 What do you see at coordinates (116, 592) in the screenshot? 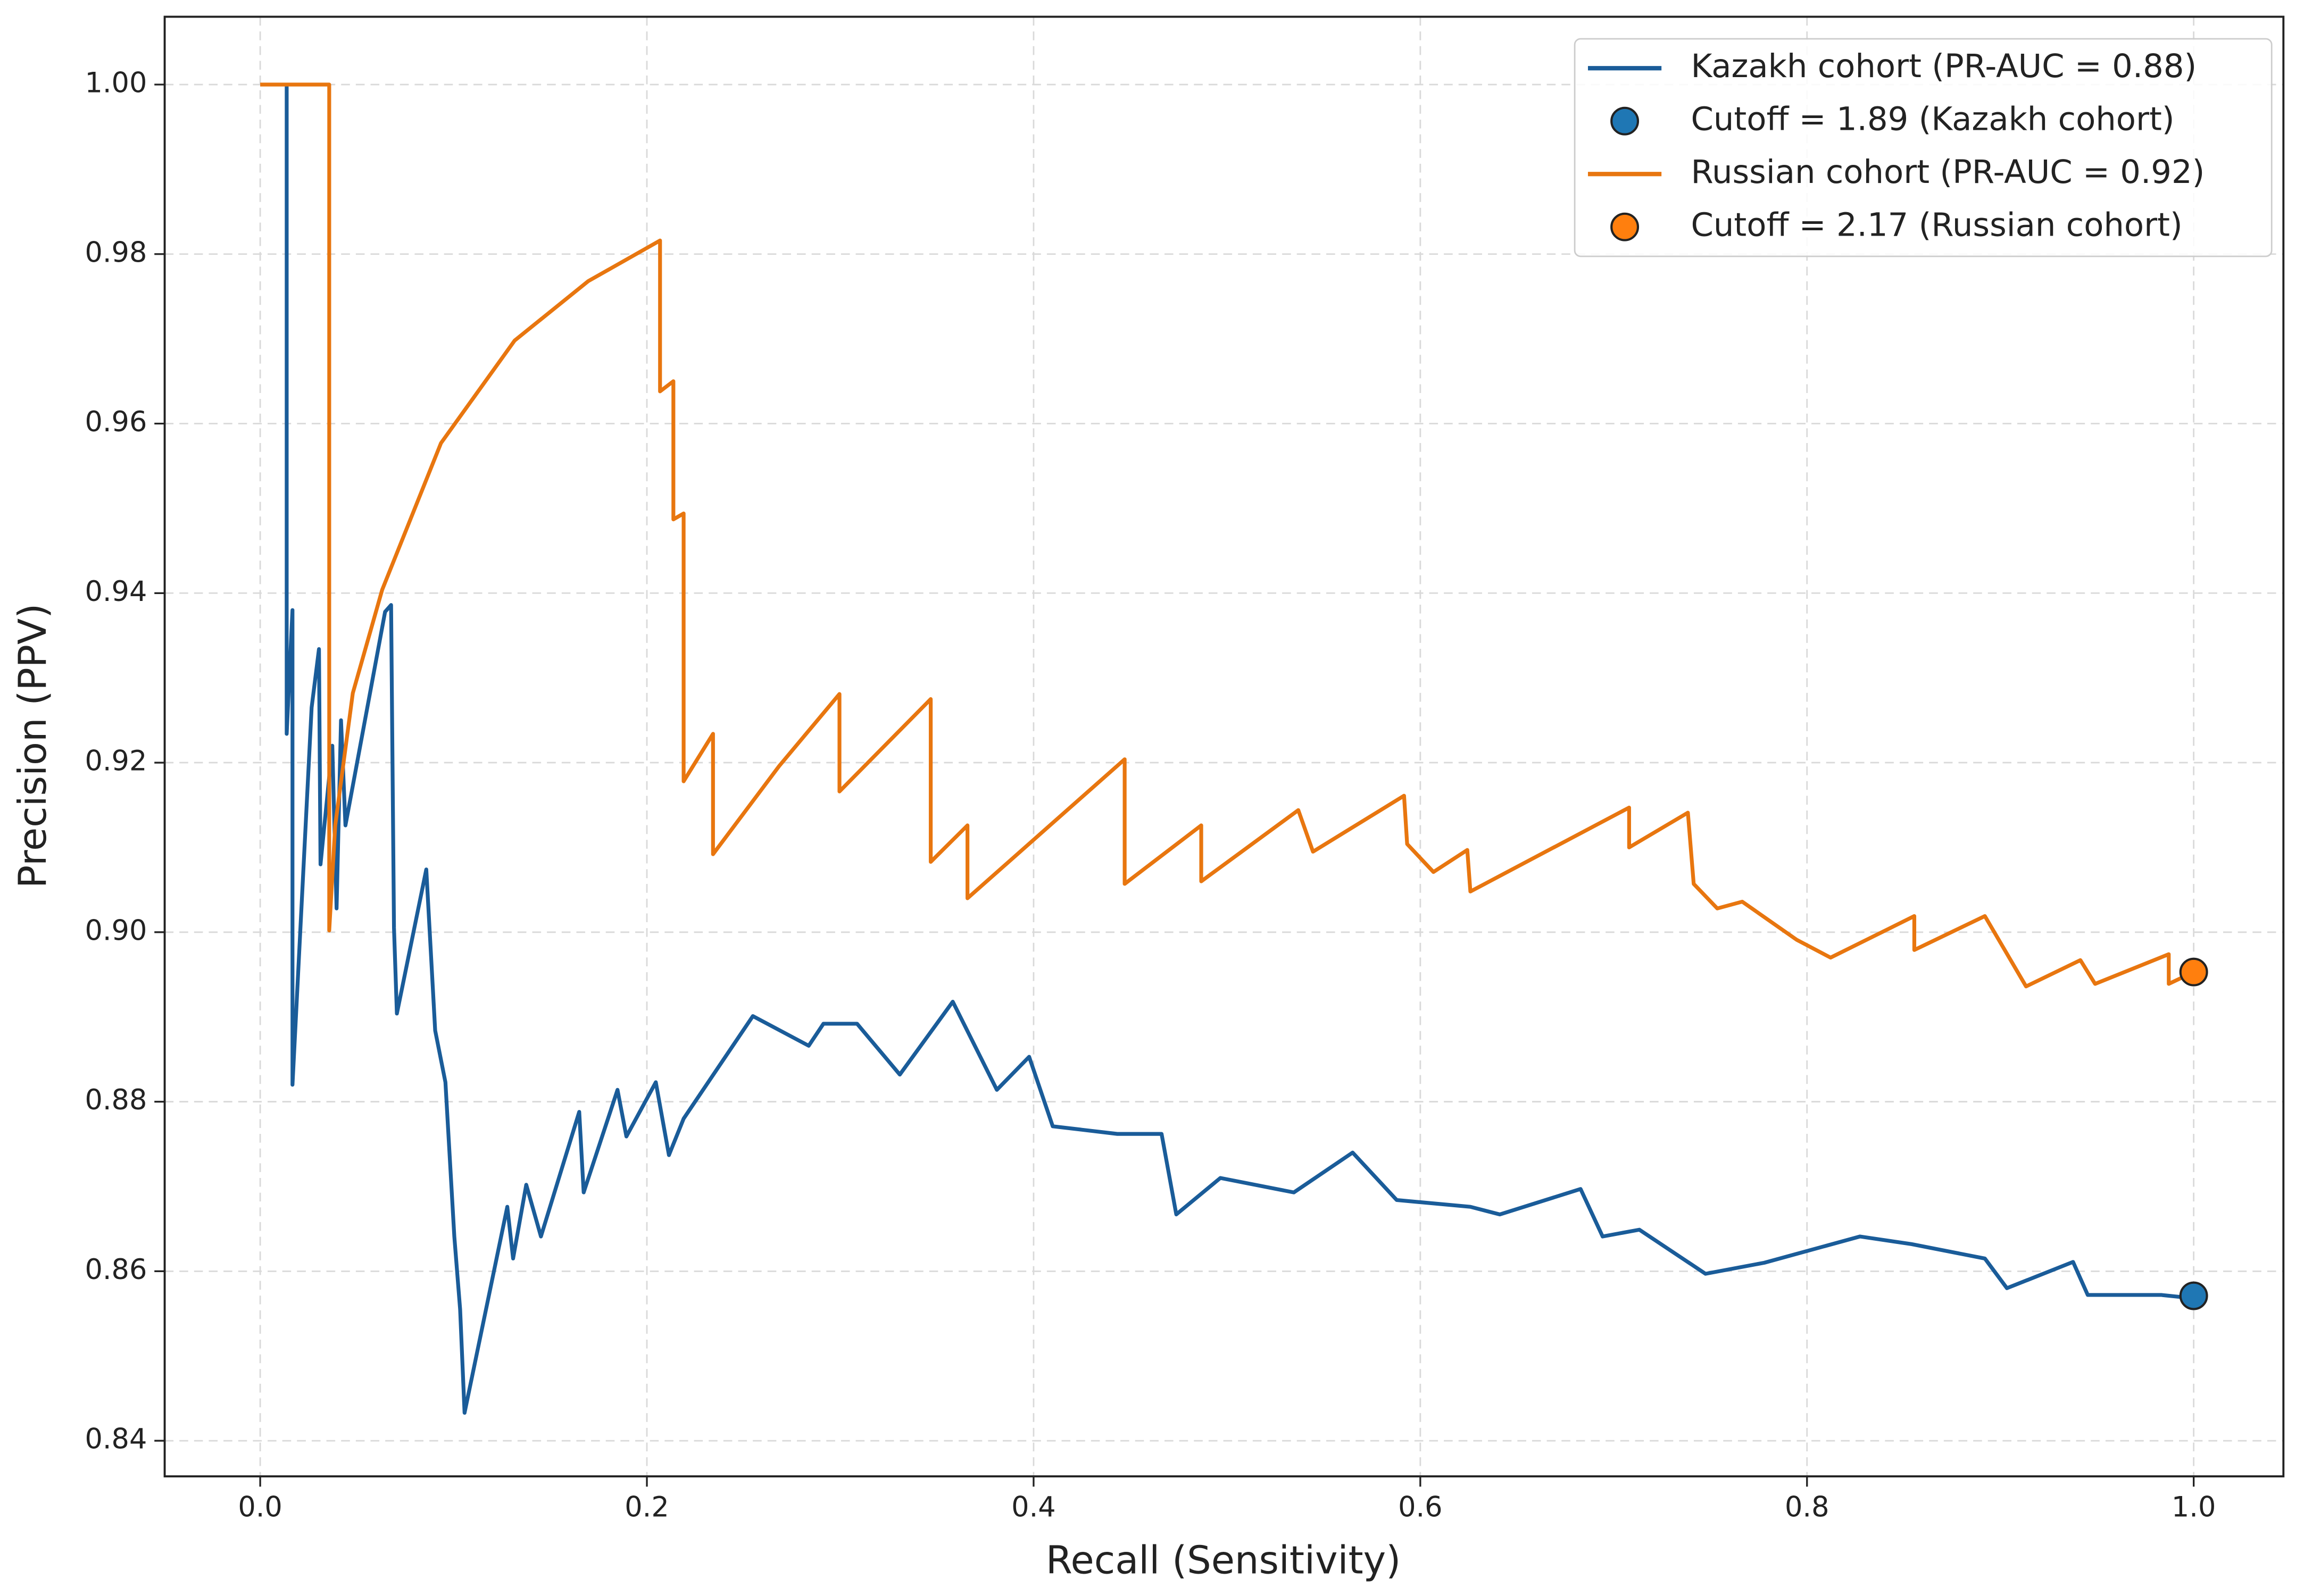
I see `y-tick-label: 0.94` at bounding box center [116, 592].